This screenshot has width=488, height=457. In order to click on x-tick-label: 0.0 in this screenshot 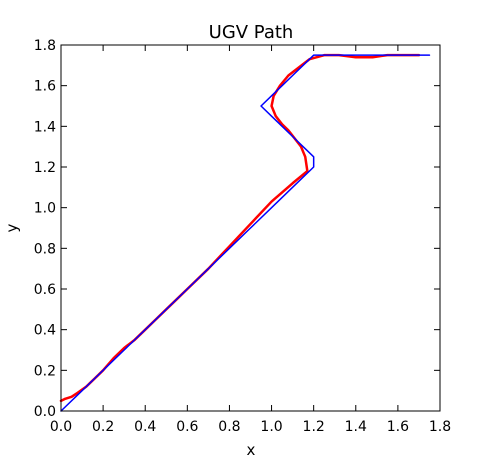, I will do `click(61, 427)`.